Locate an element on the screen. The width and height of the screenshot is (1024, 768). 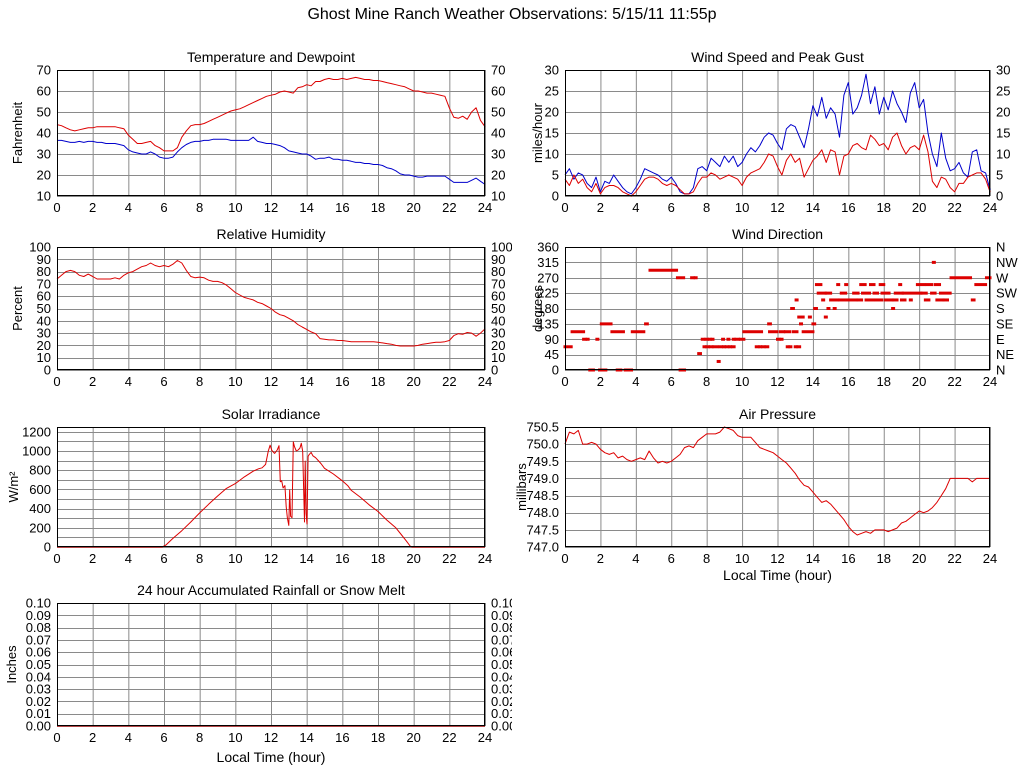
series-relative-humidity is located at coordinates (271, 303).